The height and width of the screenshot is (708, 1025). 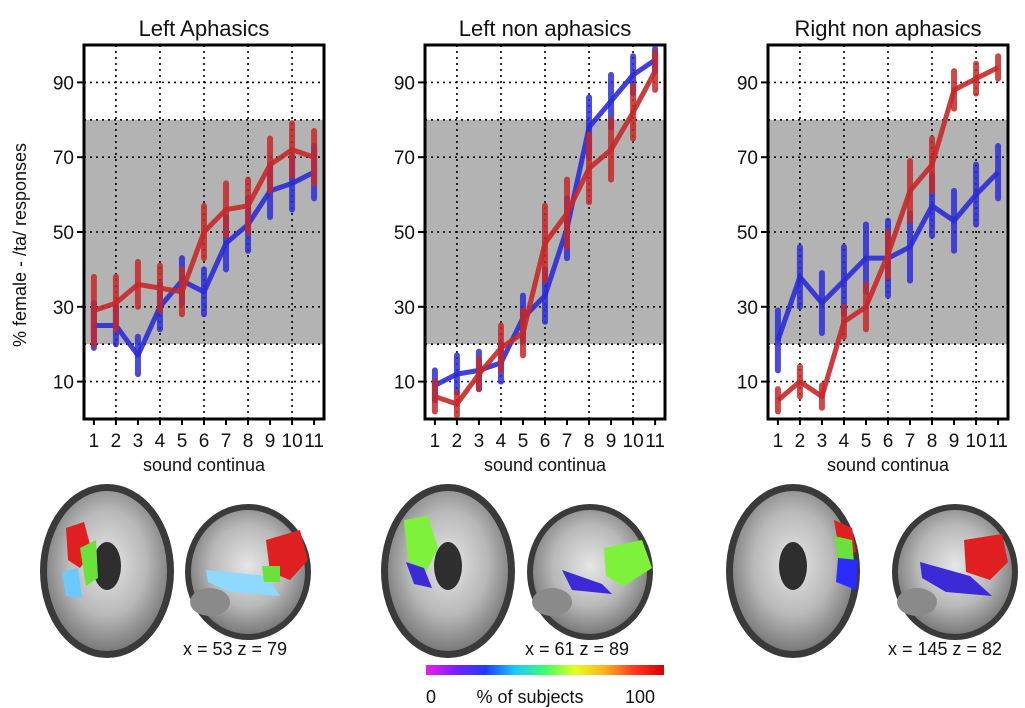 What do you see at coordinates (529, 697) in the screenshot?
I see `colorbar-title: % of subjects` at bounding box center [529, 697].